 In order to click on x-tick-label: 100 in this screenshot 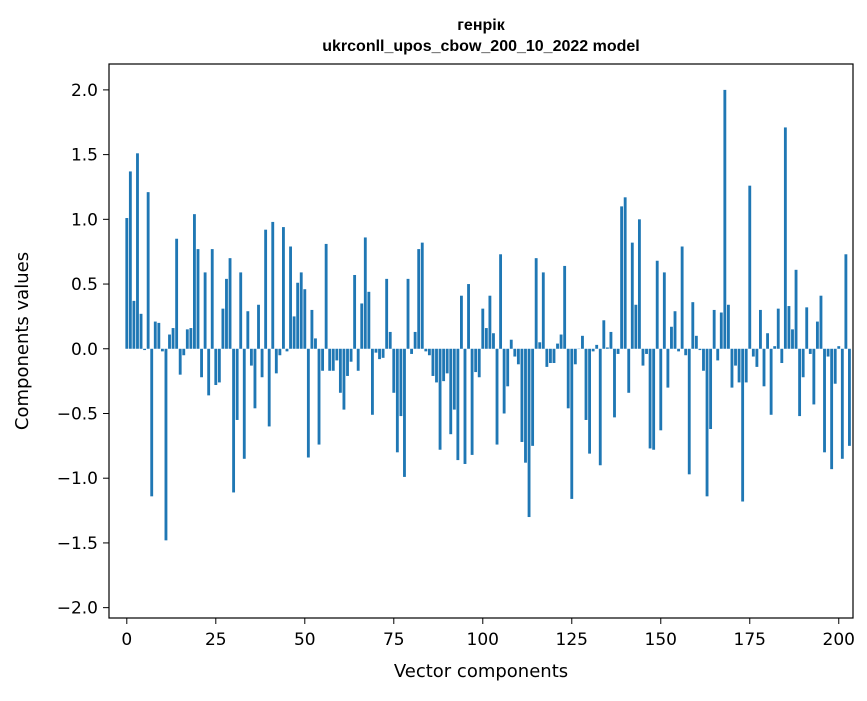, I will do `click(483, 640)`.